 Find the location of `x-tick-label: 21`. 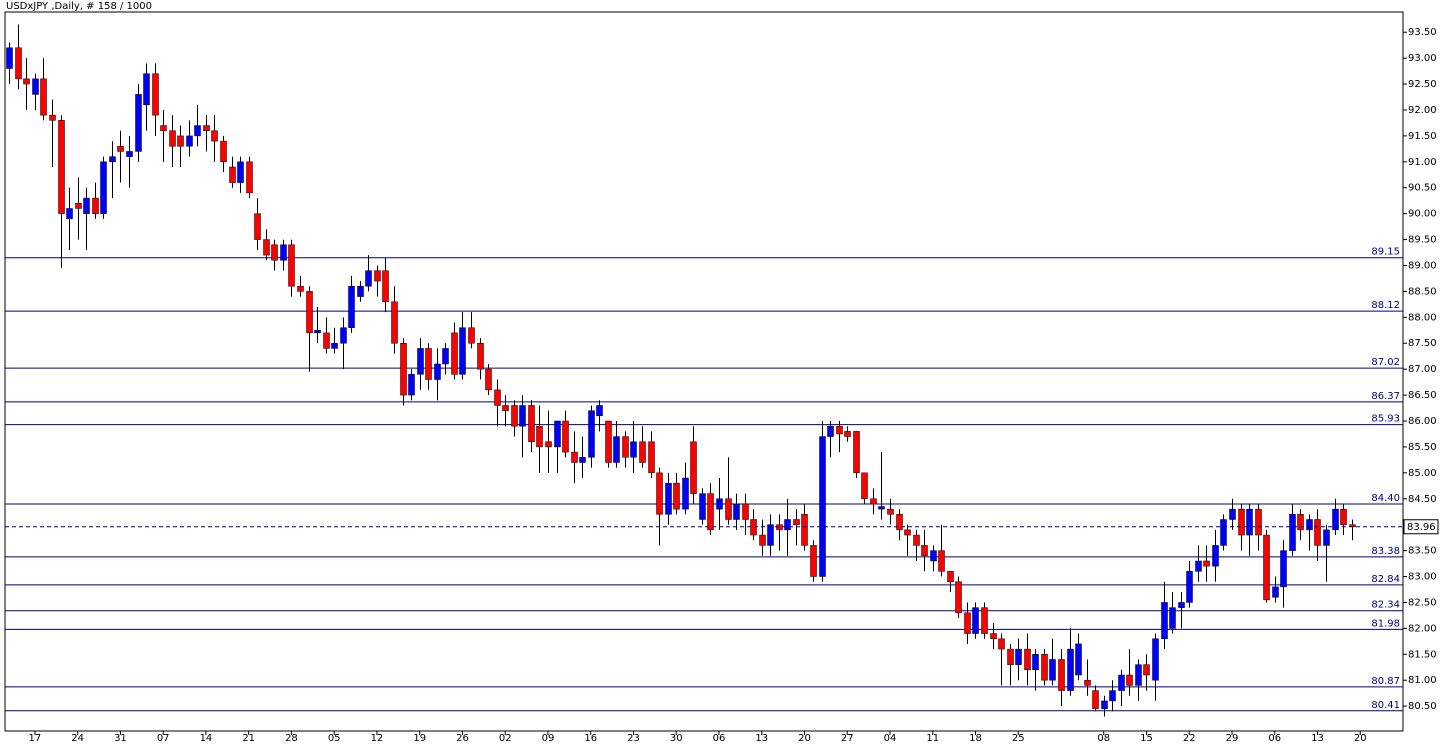

x-tick-label: 21 is located at coordinates (248, 738).